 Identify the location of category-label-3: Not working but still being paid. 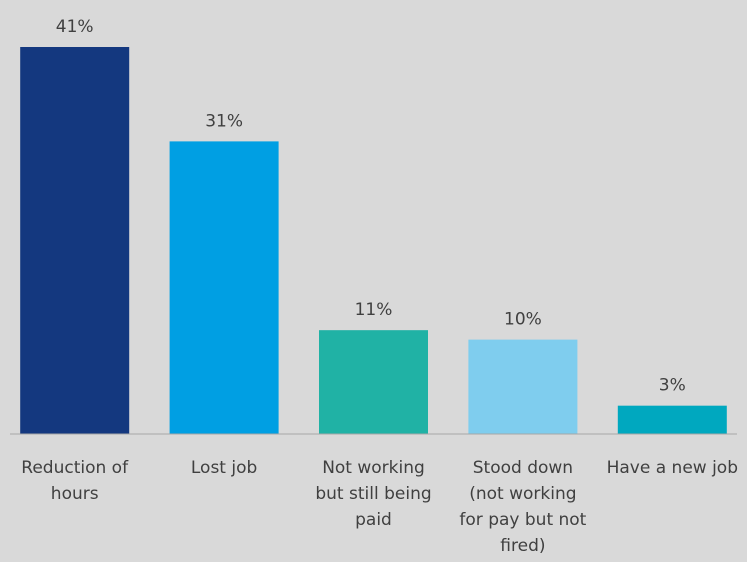
(373, 494).